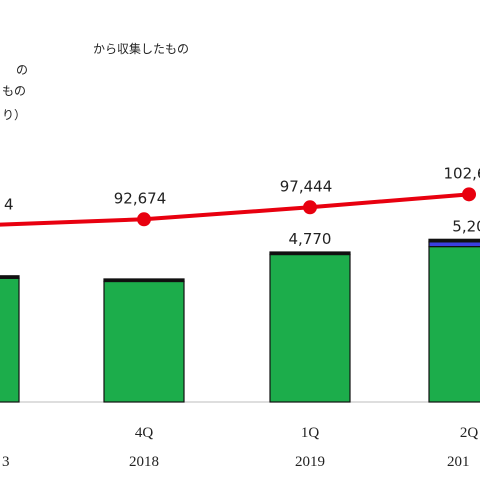  Describe the element at coordinates (22, 70) in the screenshot. I see `legend-line-2: の` at that location.